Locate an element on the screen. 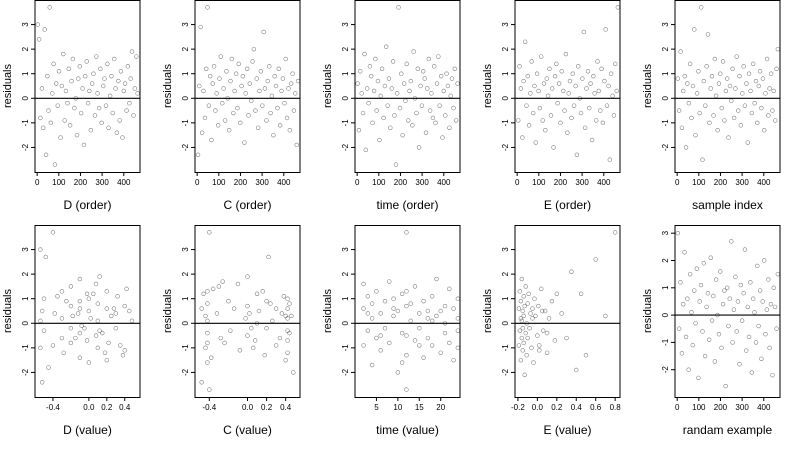 The width and height of the screenshot is (800, 450). plot-frame is located at coordinates (727, 86).